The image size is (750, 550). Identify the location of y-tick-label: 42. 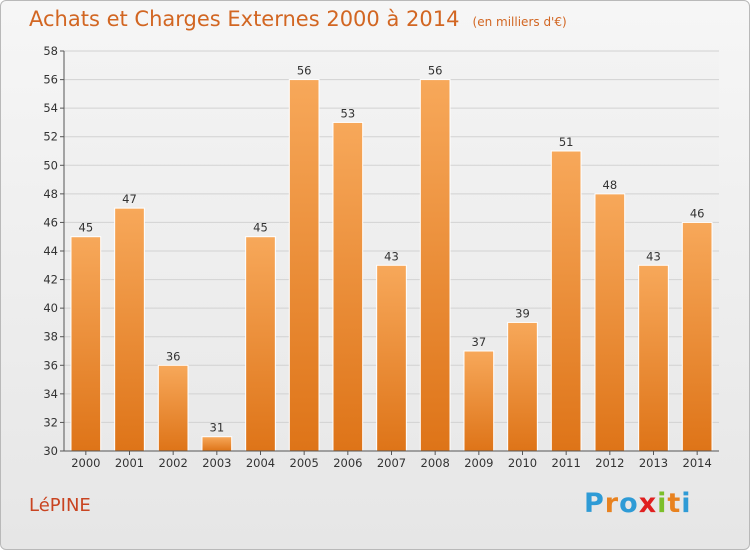
(50, 280).